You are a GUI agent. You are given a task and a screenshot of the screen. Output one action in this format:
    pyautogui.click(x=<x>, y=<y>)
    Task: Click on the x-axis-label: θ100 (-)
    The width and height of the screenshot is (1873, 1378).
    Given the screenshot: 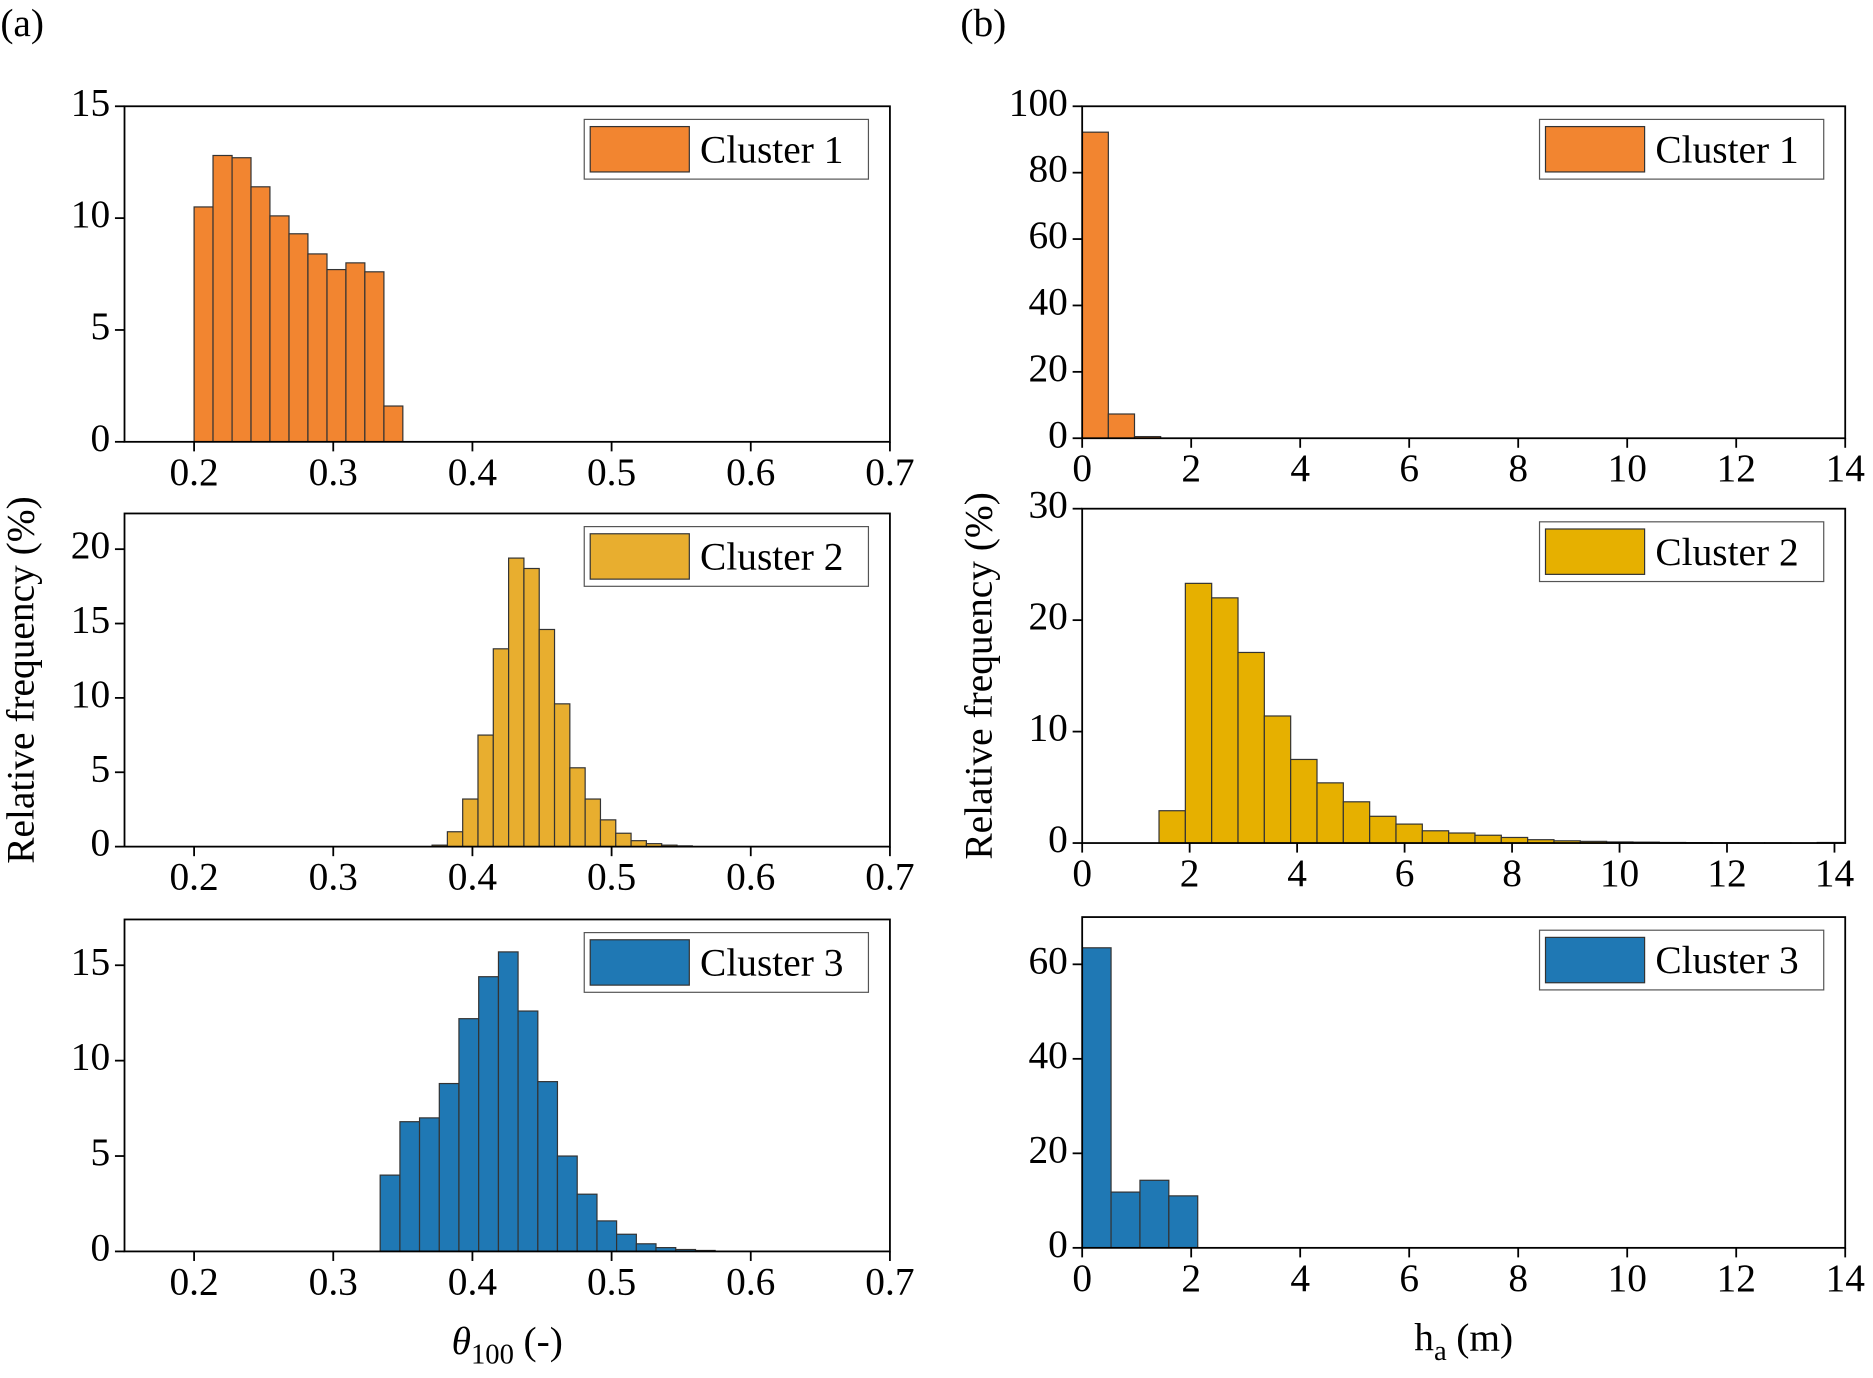 What is the action you would take?
    pyautogui.click(x=507, y=1345)
    